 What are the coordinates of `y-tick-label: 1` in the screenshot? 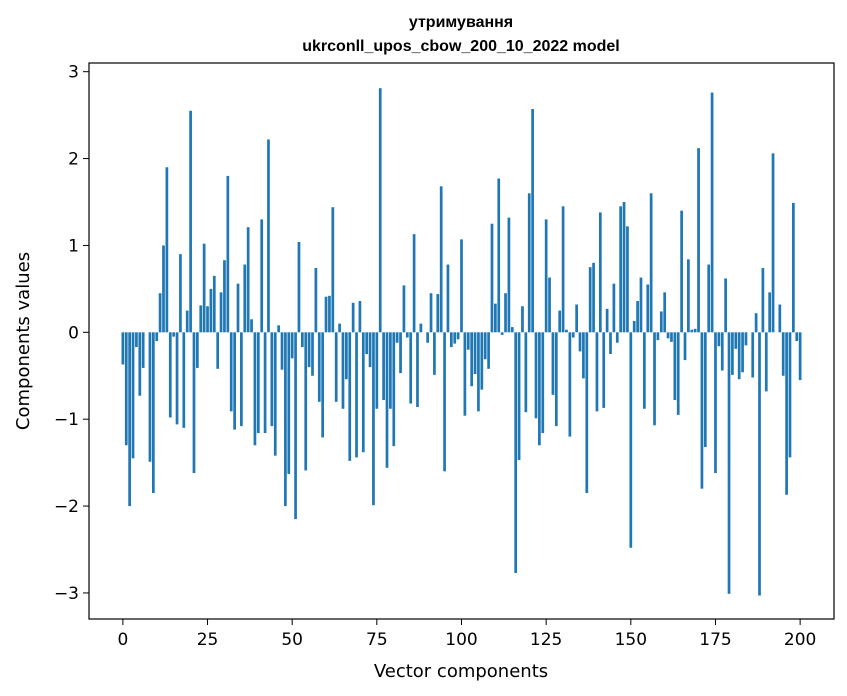 It's located at (73, 246).